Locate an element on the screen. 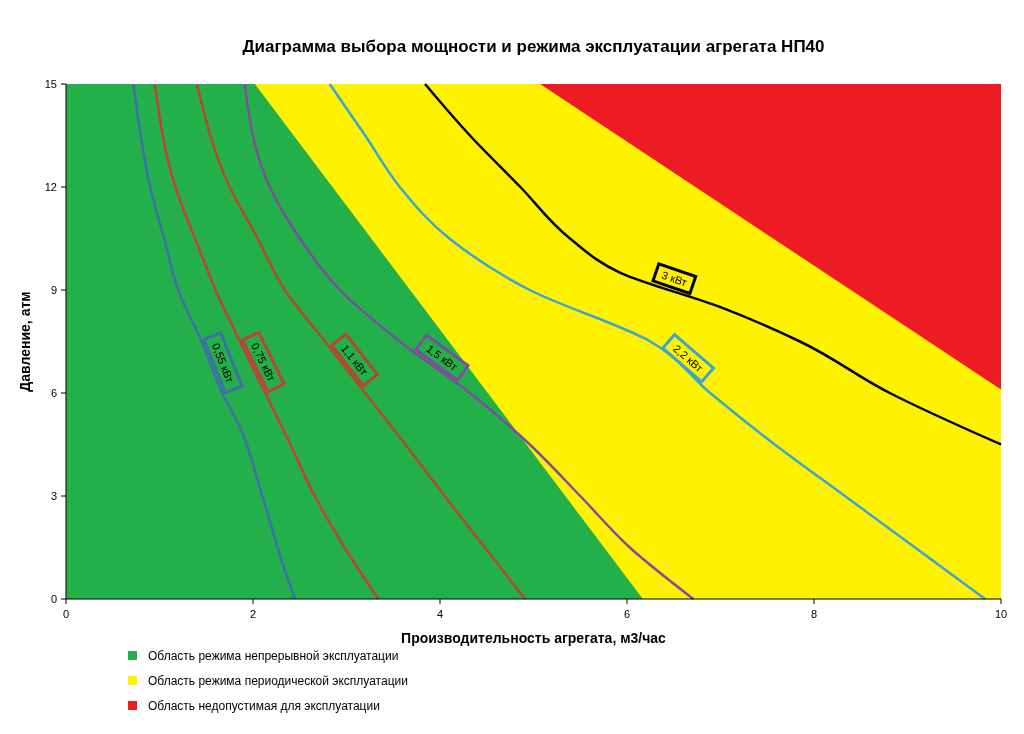 Image resolution: width=1024 pixels, height=734 pixels. y-tick-label: 12 is located at coordinates (50, 187).